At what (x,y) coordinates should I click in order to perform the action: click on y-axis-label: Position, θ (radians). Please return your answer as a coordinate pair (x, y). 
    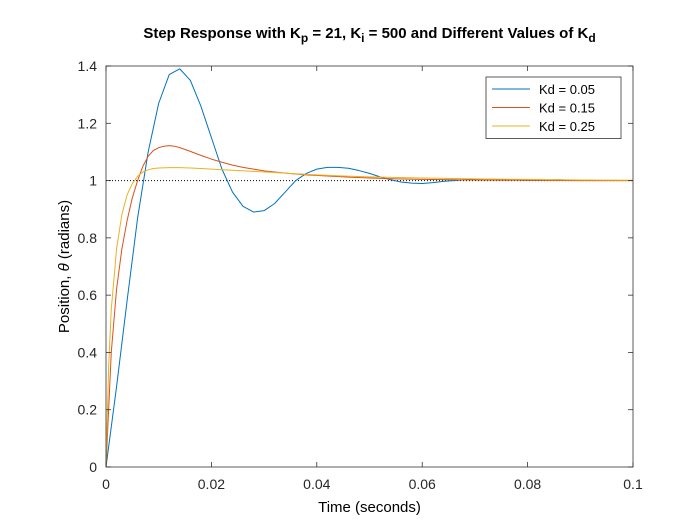
    Looking at the image, I should click on (64, 266).